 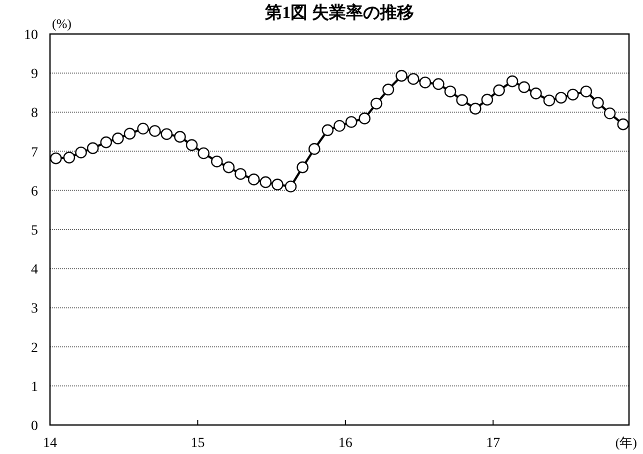 I want to click on x-tick-label: 17, so click(x=493, y=443).